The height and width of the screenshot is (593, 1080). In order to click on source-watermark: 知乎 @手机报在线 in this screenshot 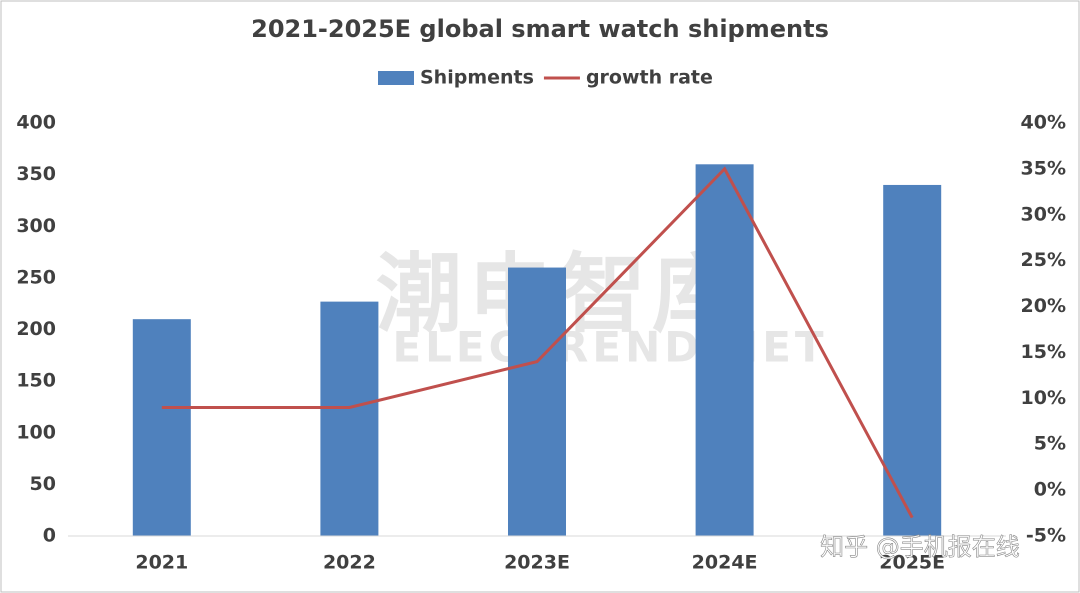, I will do `click(920, 547)`.